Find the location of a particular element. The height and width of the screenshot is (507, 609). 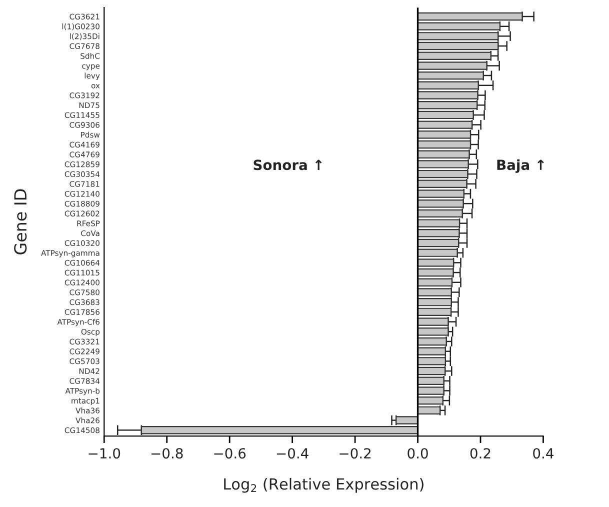

x-axis-title: Log$_{2}$ (Relative Expression) is located at coordinates (324, 485).